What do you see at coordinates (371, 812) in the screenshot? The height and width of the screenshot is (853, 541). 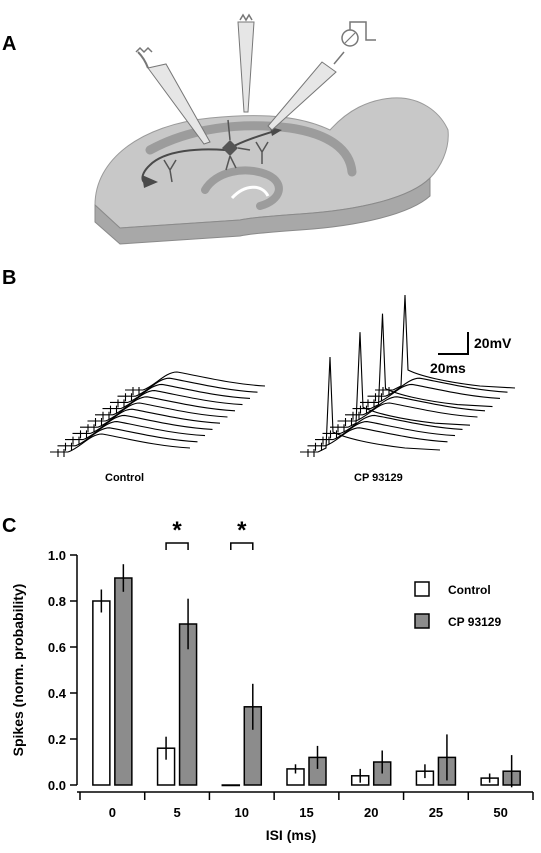 I see `x-tick-label: 20` at bounding box center [371, 812].